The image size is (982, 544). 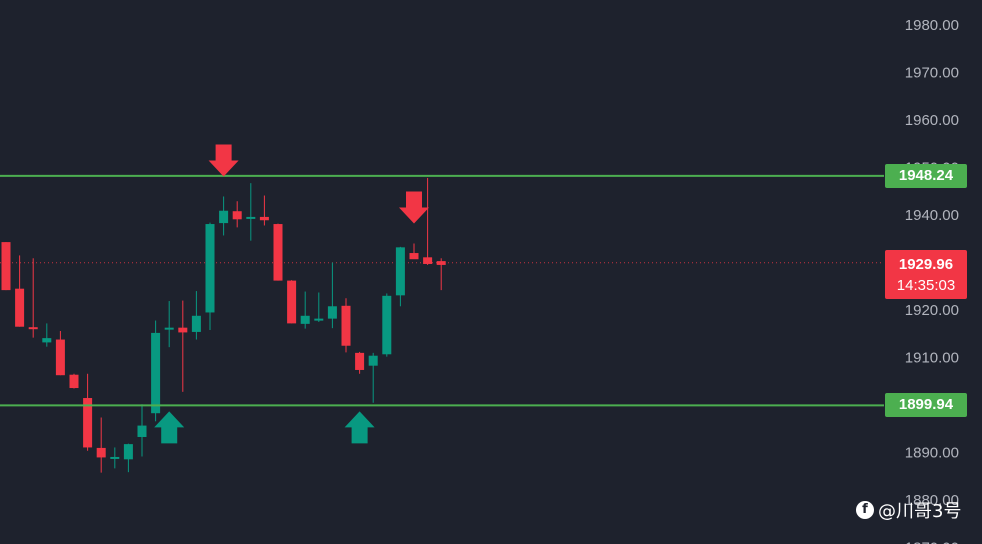 I want to click on y-tick-label: 1910.00, so click(x=932, y=358).